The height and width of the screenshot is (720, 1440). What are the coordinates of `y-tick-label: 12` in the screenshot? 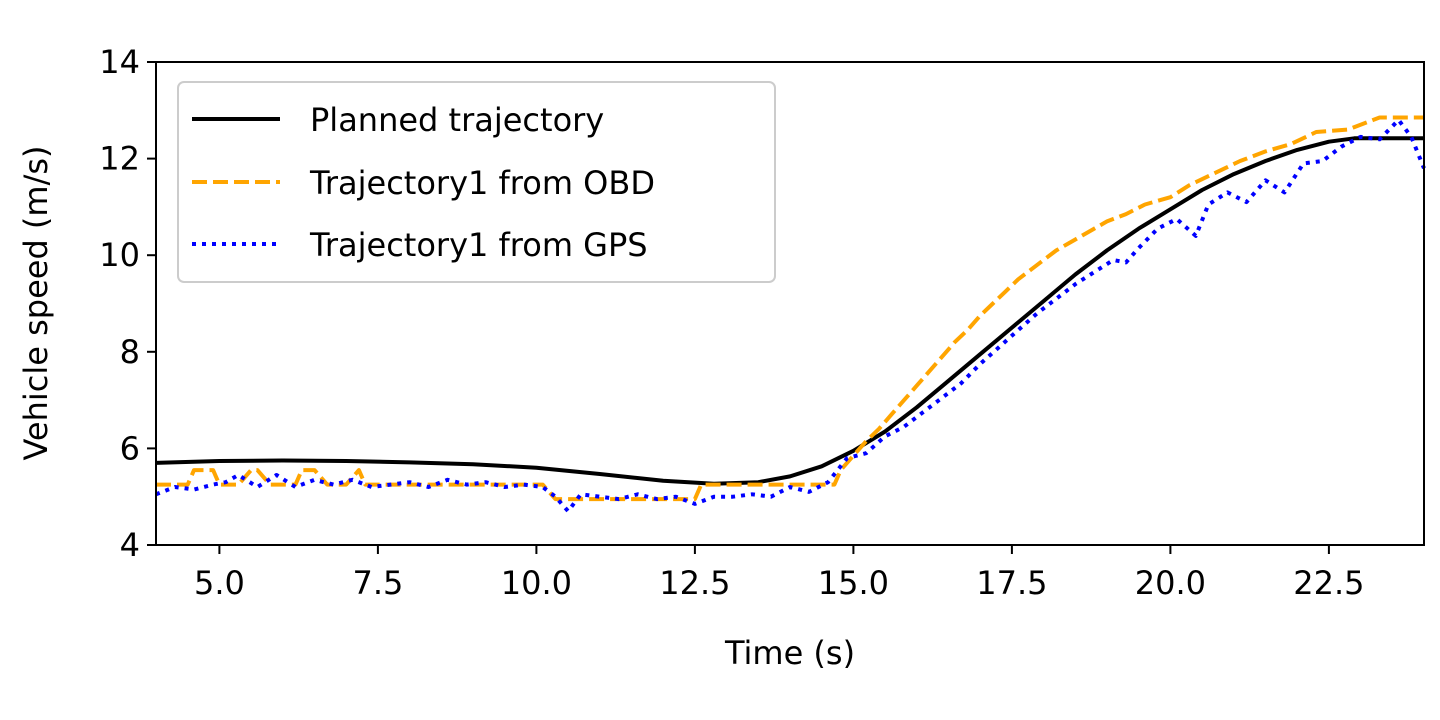 It's located at (119, 159).